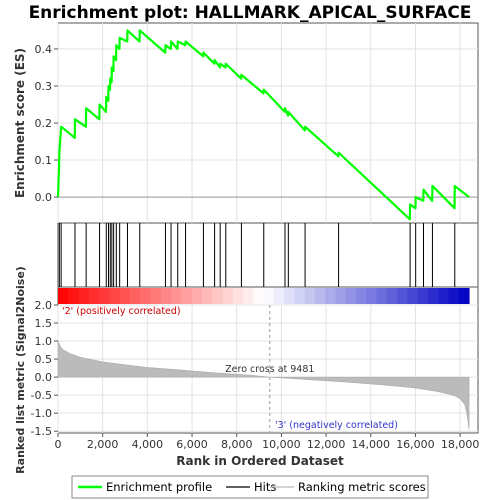 Image resolution: width=500 pixels, height=500 pixels. What do you see at coordinates (237, 444) in the screenshot?
I see `x-tick-label-4: 8,000` at bounding box center [237, 444].